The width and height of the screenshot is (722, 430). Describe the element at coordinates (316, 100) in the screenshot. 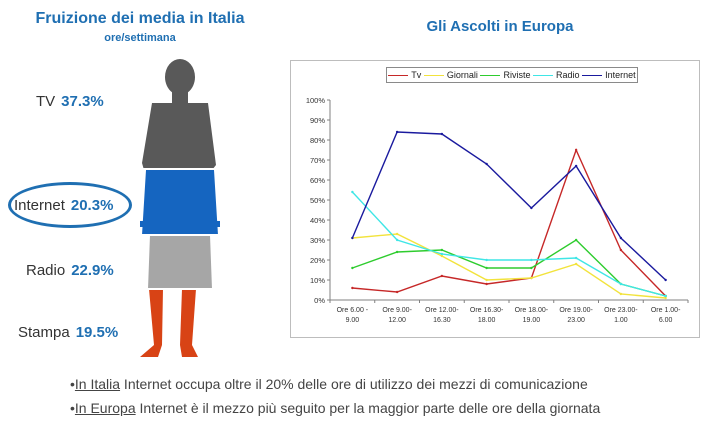

I see `y-tick-label: 100%` at that location.